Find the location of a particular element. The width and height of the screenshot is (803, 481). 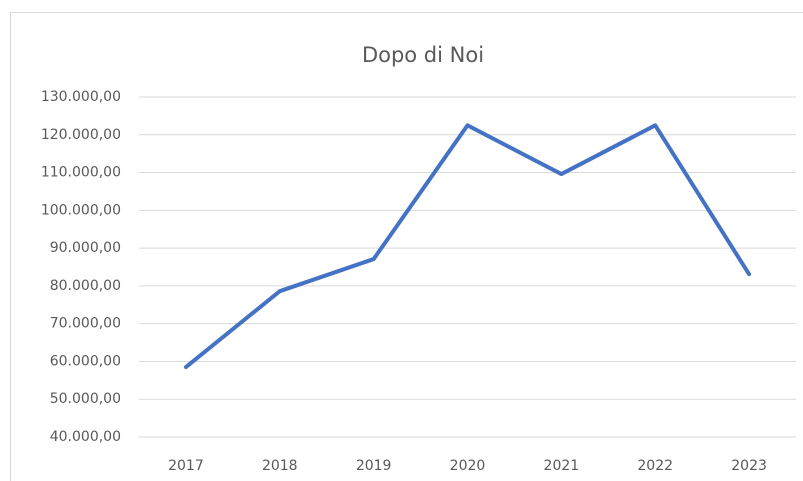

x-tick-label: 2021 is located at coordinates (562, 466).